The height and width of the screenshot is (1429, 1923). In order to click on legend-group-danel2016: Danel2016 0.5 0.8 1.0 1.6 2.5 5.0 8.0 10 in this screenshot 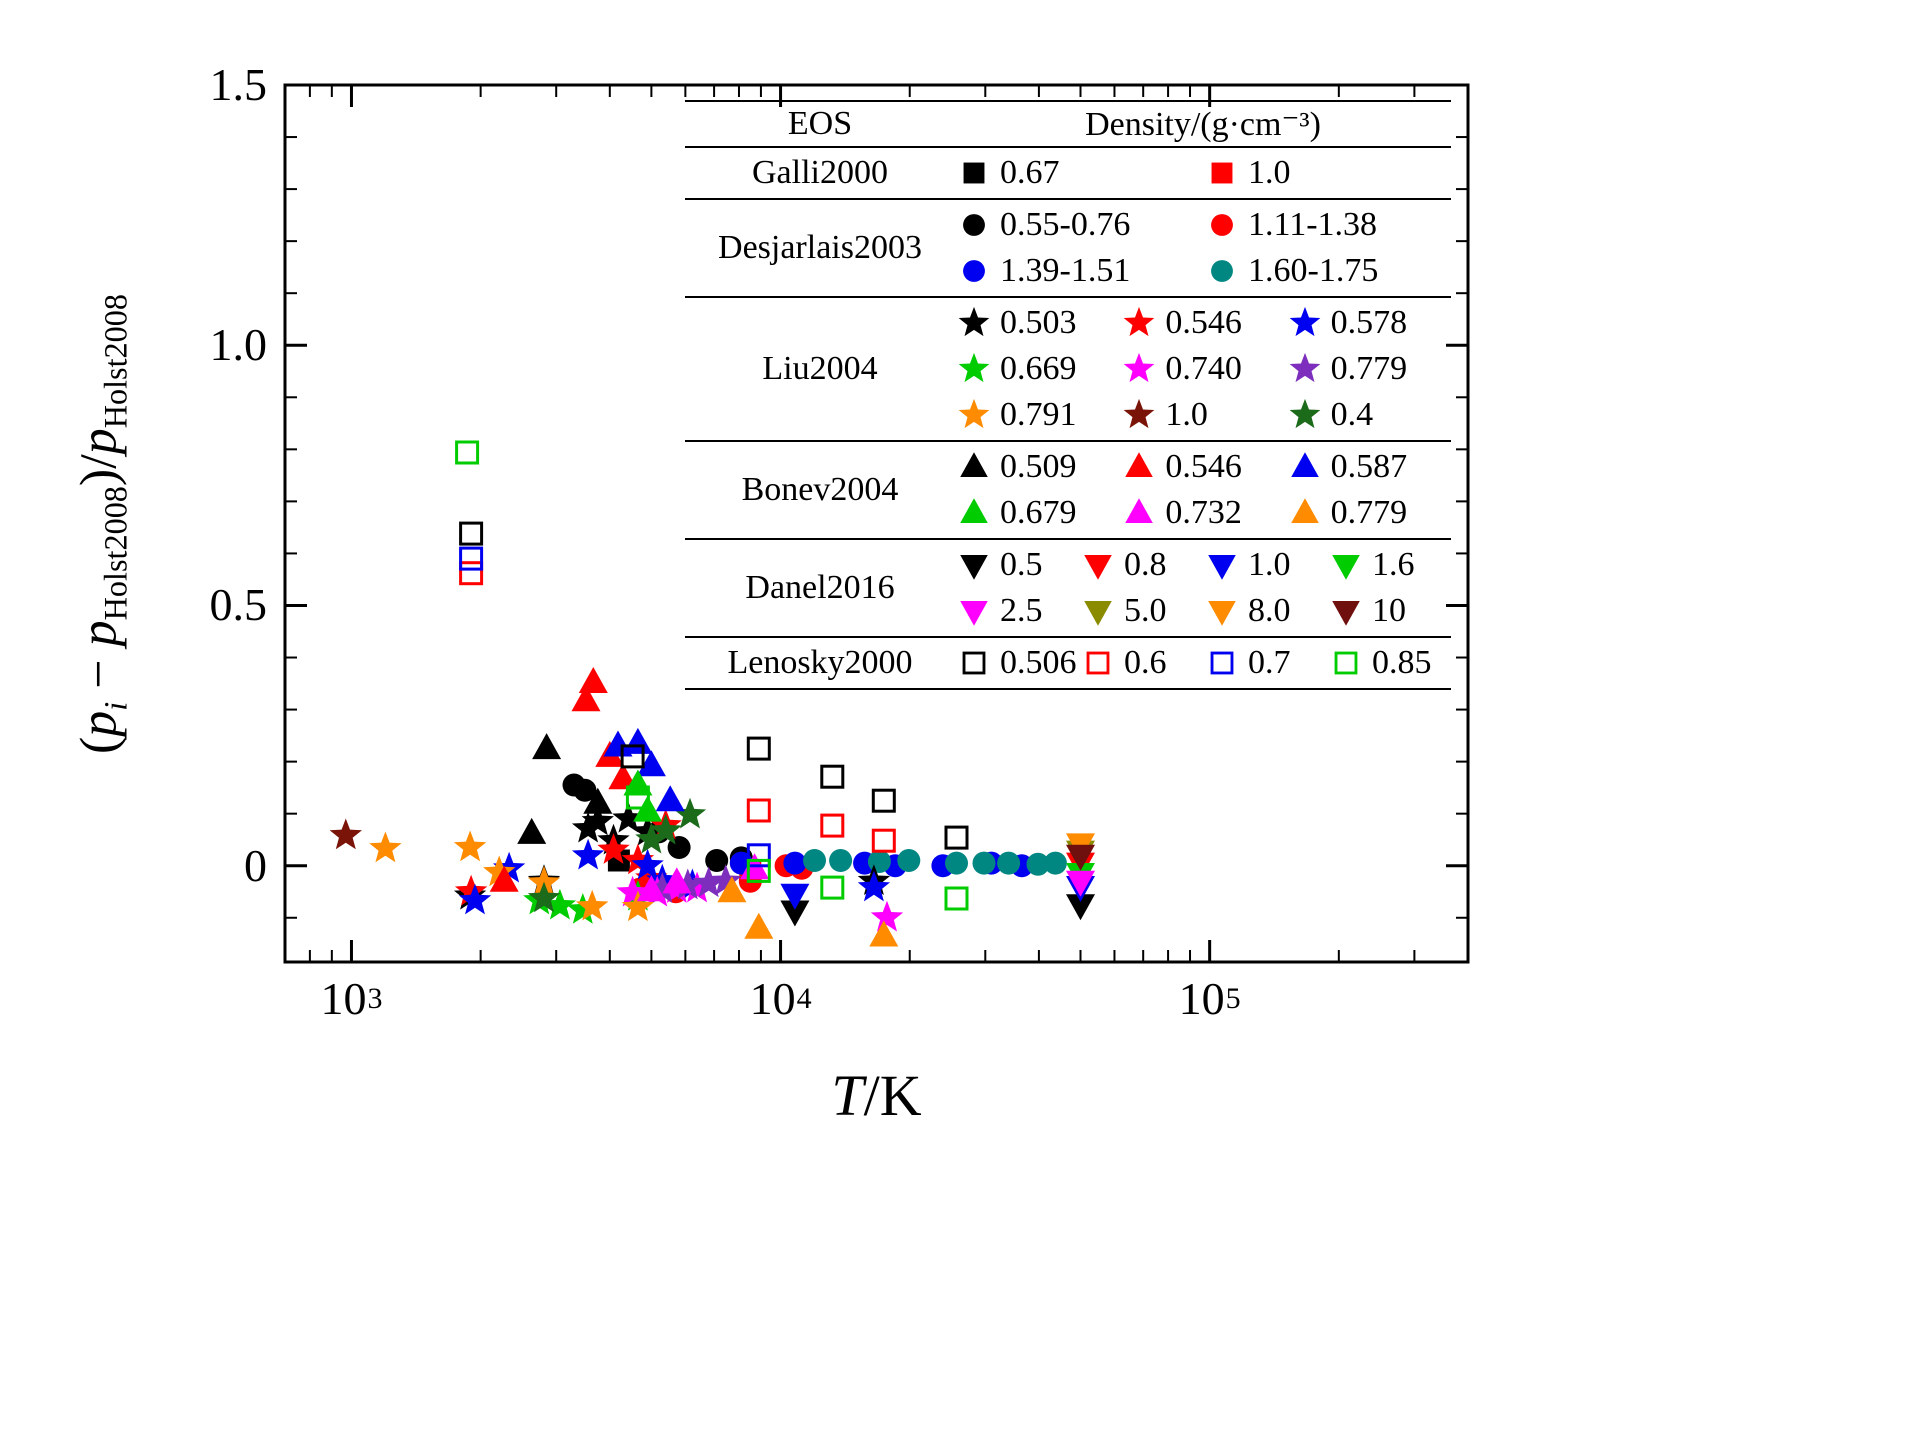, I will do `click(1068, 589)`.